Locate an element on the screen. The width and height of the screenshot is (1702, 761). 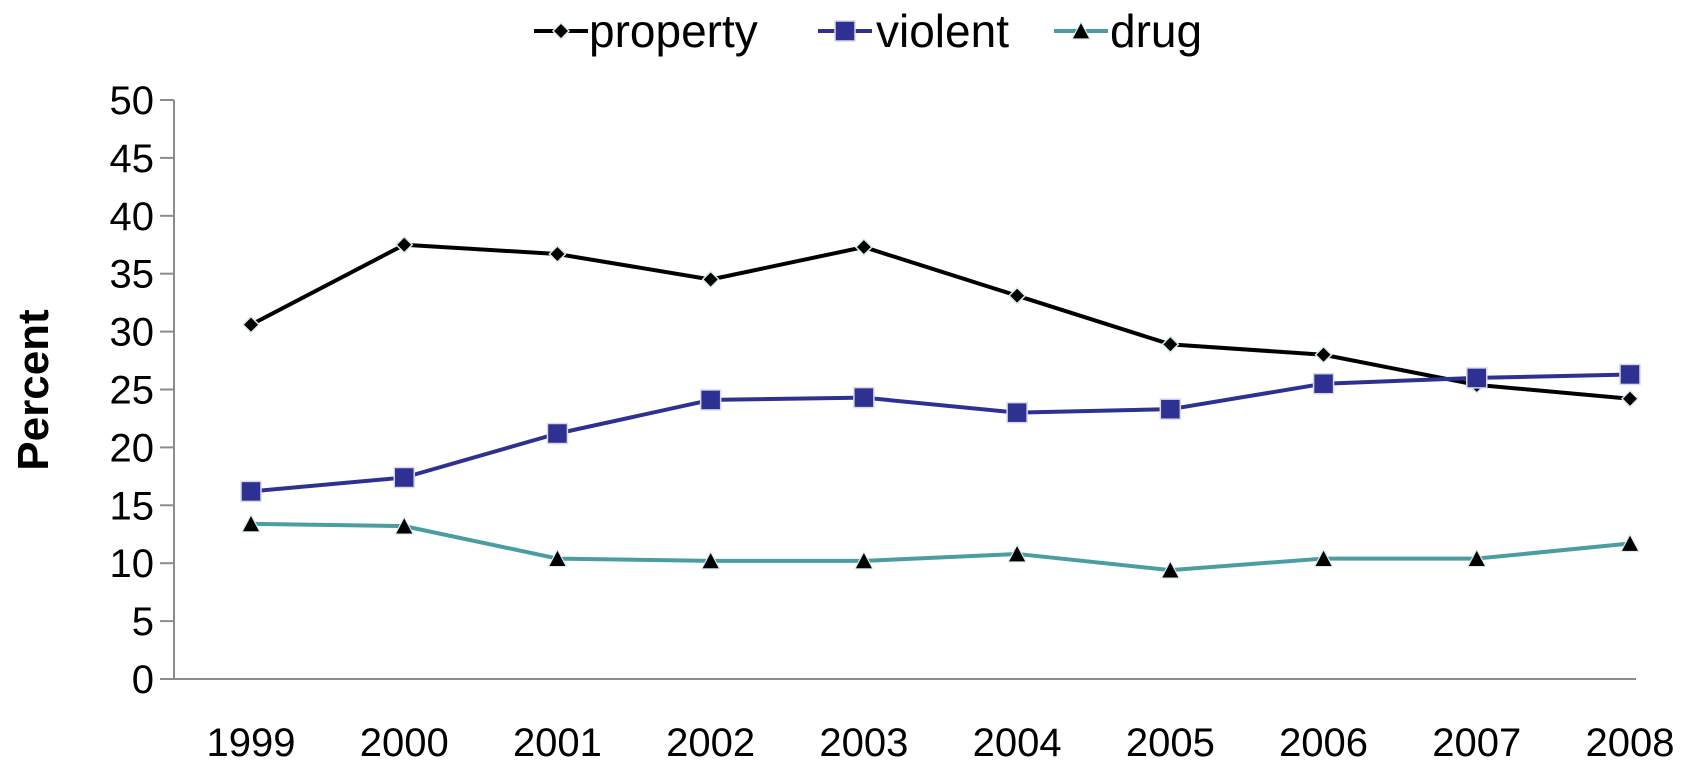
legend-label-violent: violent is located at coordinates (942, 31).